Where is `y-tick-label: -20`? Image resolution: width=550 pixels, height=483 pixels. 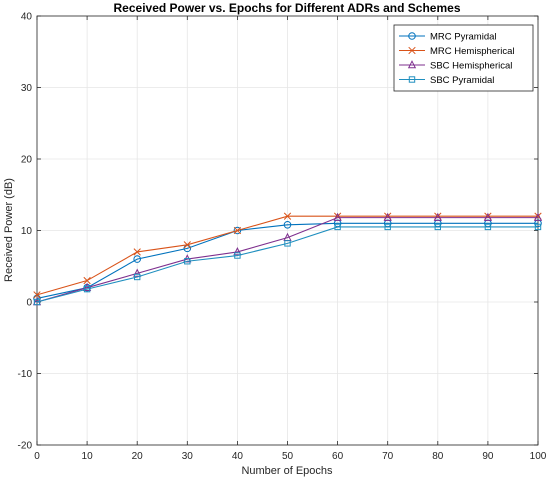 y-tick-label: -20 is located at coordinates (25, 446).